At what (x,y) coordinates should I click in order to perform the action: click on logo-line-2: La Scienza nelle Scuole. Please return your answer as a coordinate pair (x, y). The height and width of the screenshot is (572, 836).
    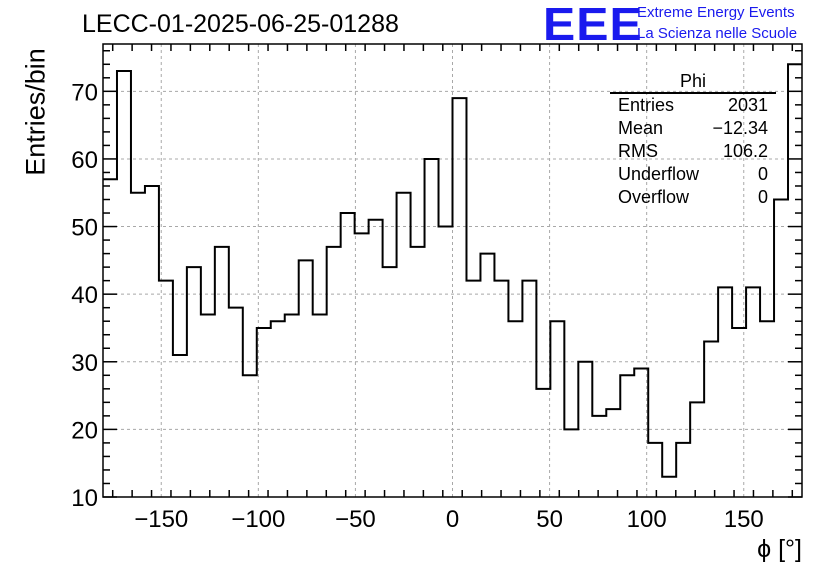
    Looking at the image, I should click on (717, 33).